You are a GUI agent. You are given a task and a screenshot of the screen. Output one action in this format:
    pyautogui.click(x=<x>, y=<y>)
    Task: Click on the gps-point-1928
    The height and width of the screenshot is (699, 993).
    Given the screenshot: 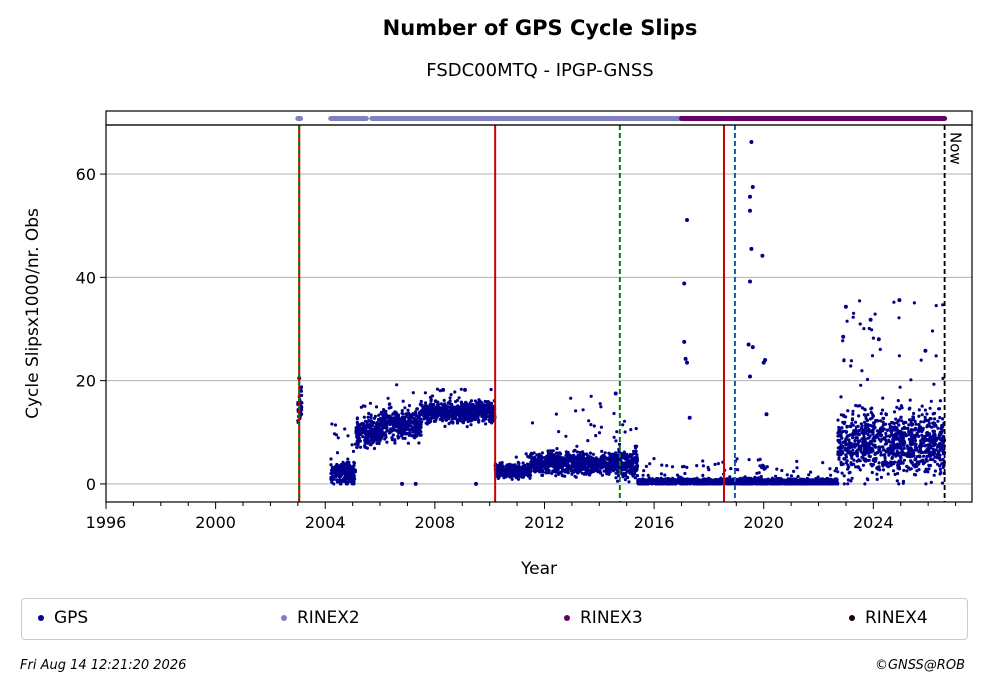 What is the action you would take?
    pyautogui.click(x=520, y=471)
    